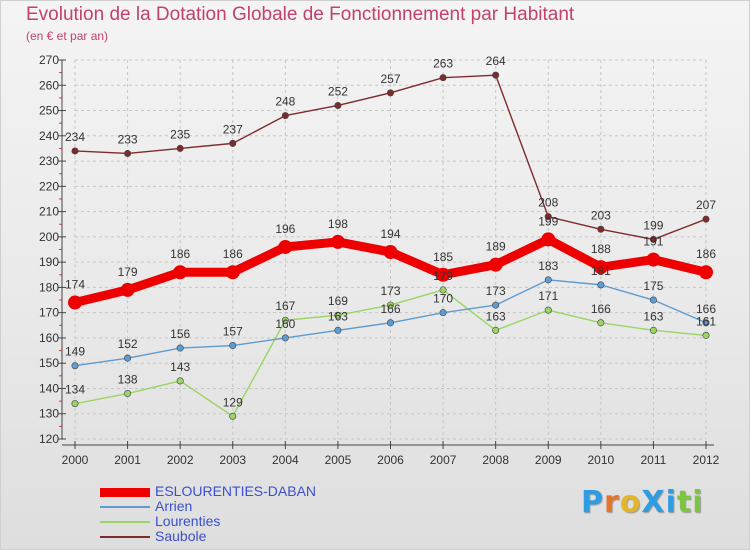  What do you see at coordinates (653, 242) in the screenshot?
I see `data-label: 191` at bounding box center [653, 242].